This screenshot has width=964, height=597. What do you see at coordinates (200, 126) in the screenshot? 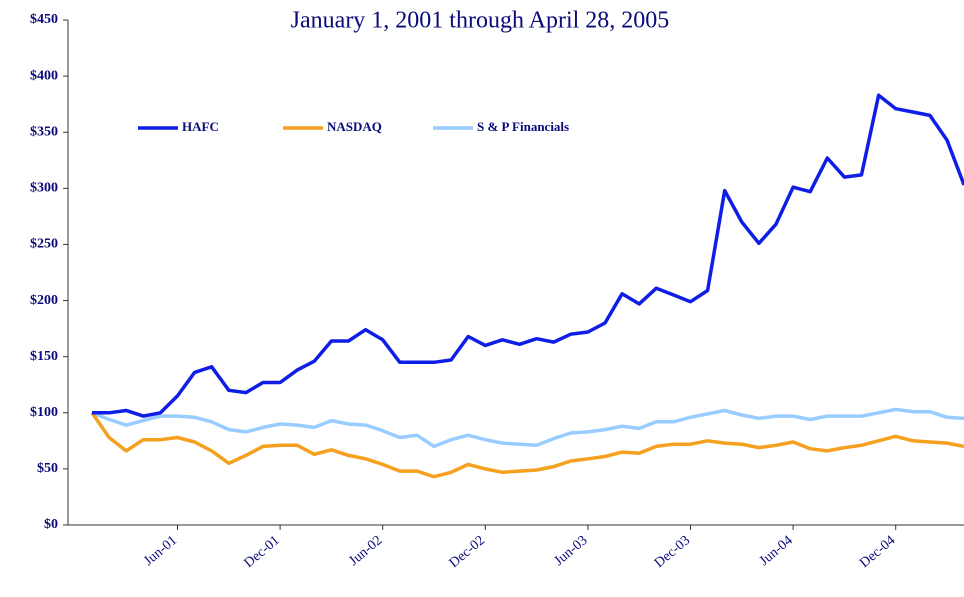
I see `legend-label: HAFC` at bounding box center [200, 126].